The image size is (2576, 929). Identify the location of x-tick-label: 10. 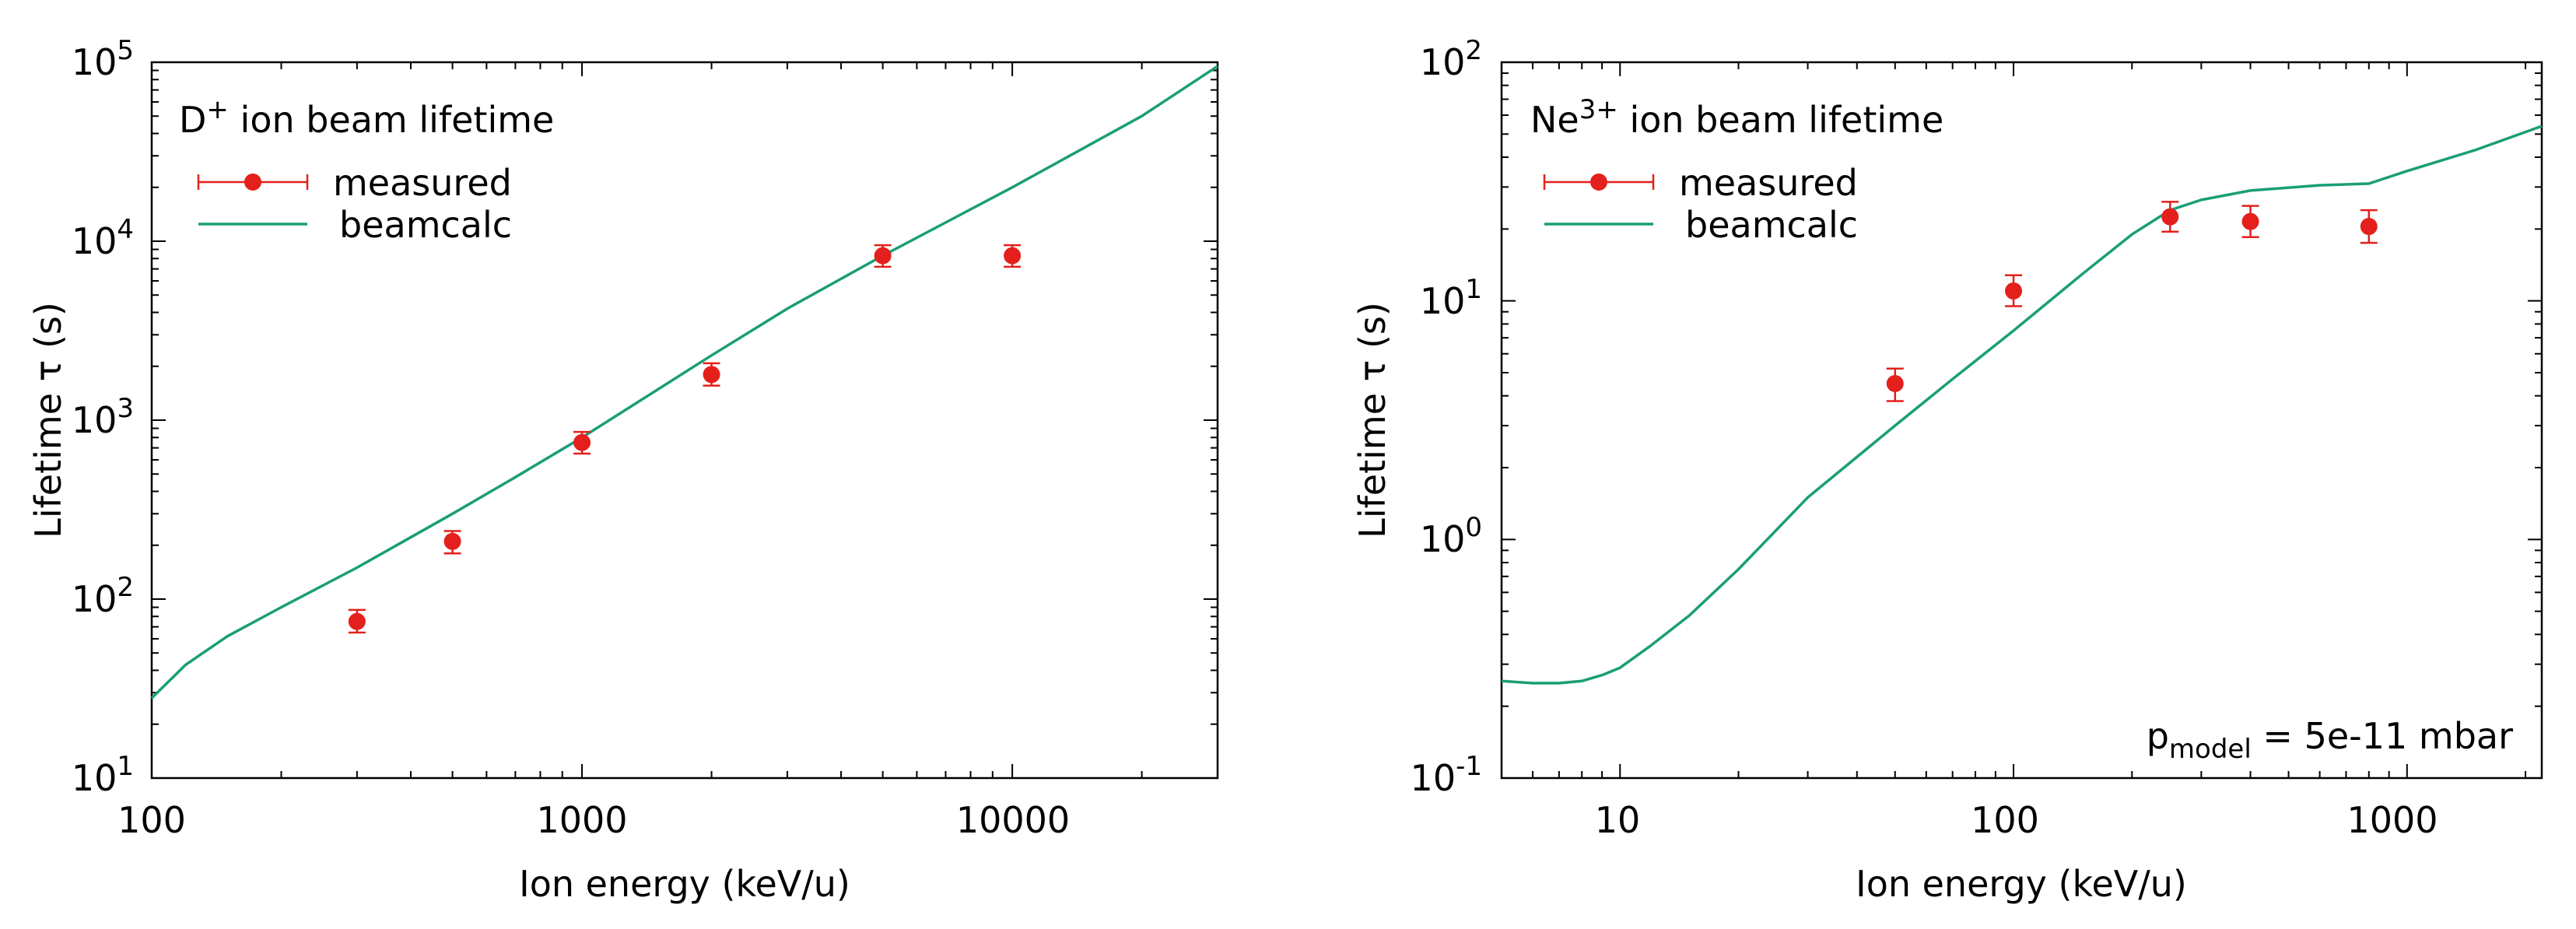
(1618, 820).